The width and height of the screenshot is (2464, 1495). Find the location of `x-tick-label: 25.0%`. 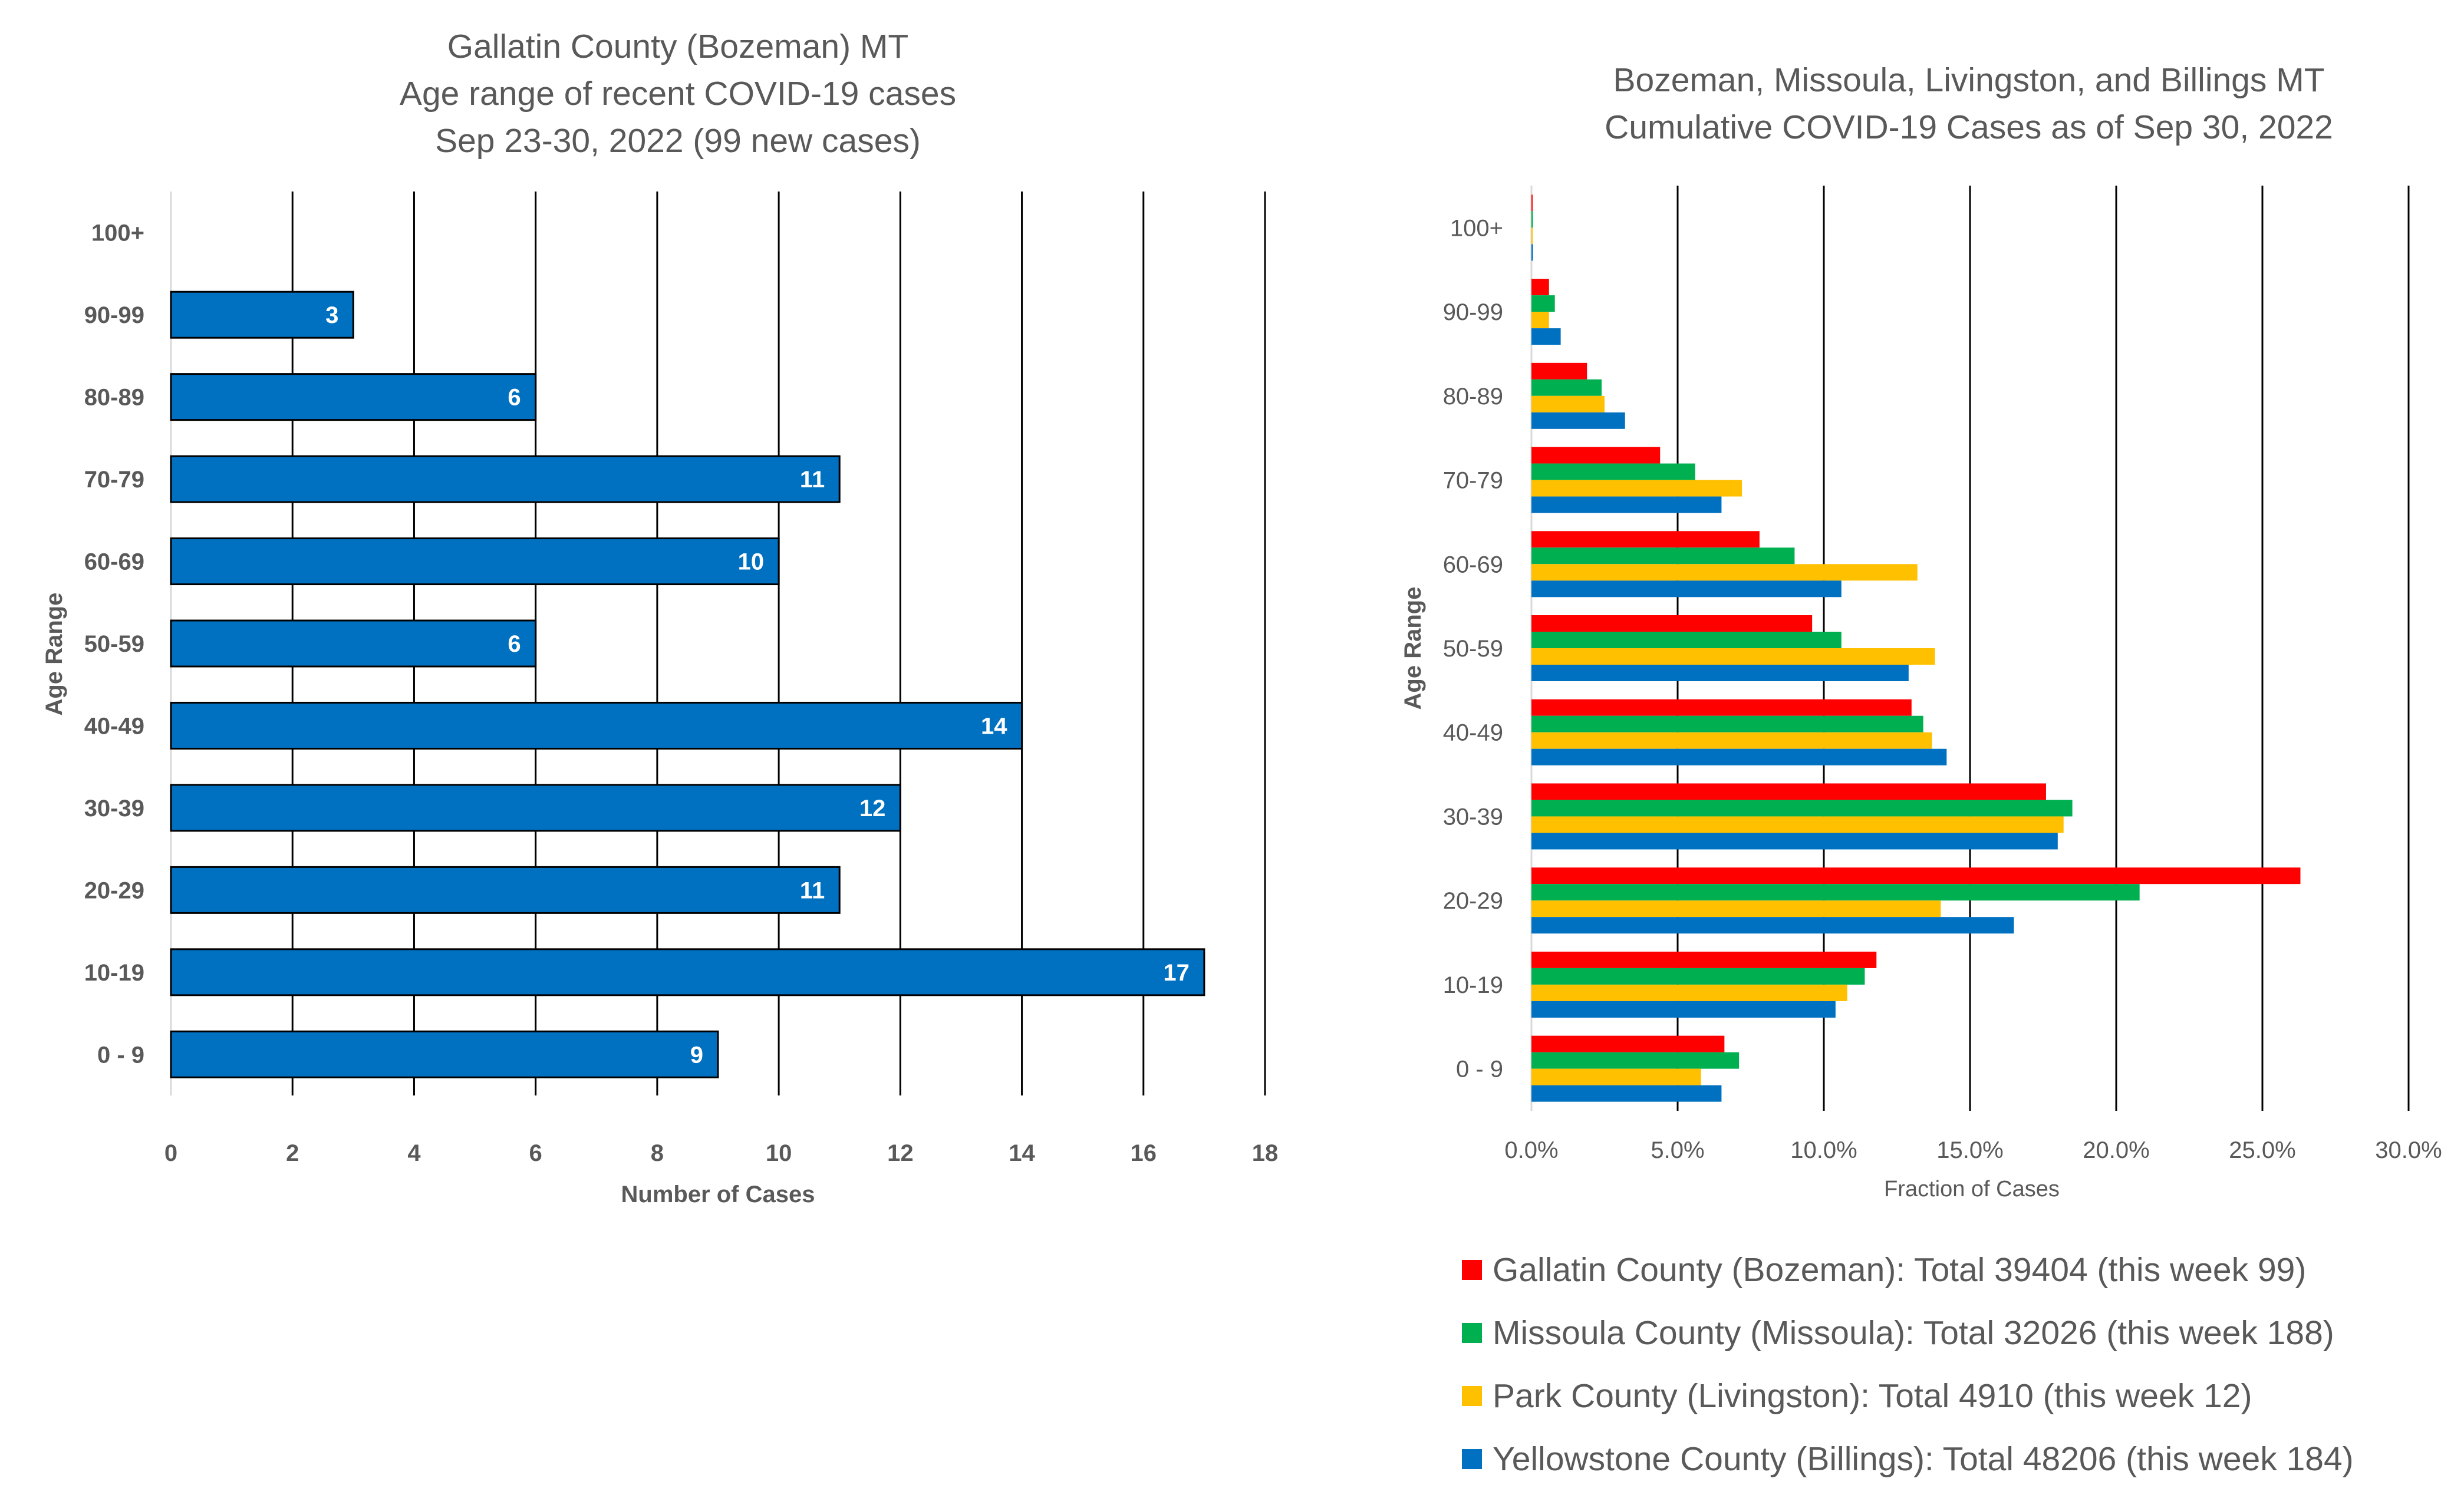

x-tick-label: 25.0% is located at coordinates (2262, 1150).